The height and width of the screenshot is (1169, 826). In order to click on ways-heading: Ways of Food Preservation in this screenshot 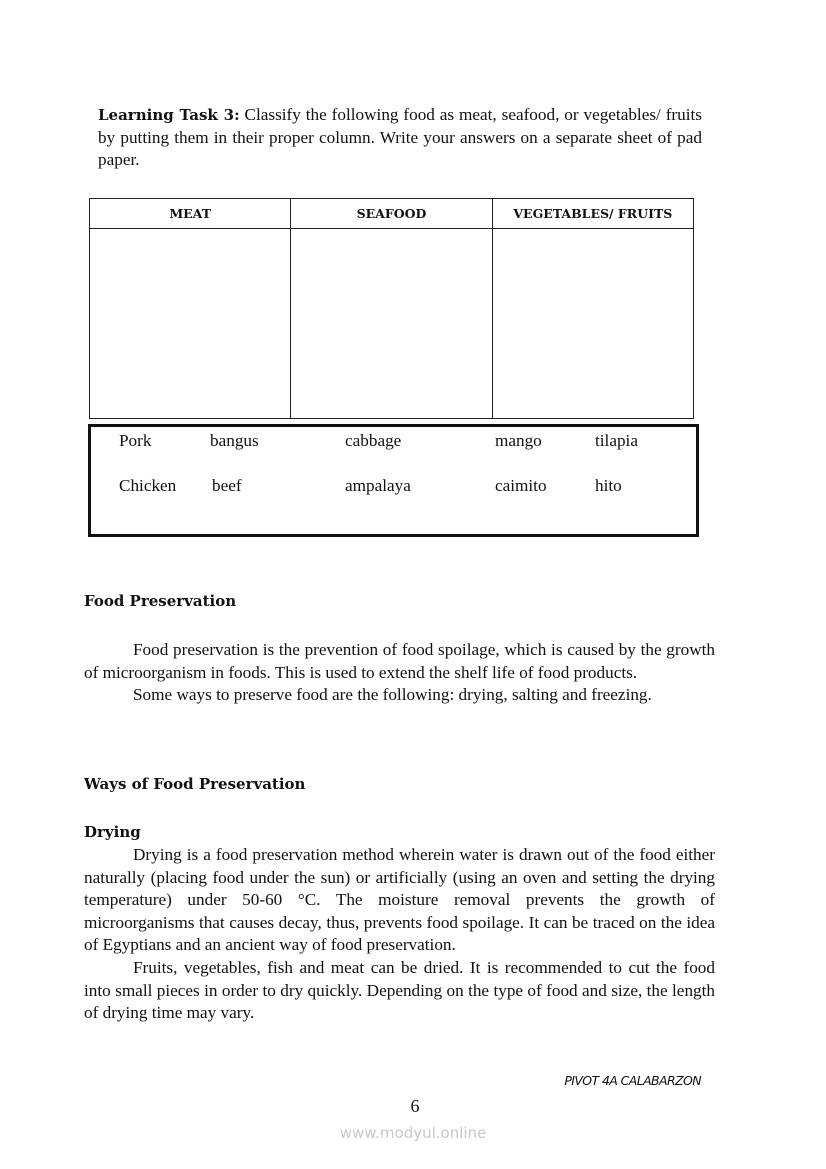, I will do `click(195, 784)`.